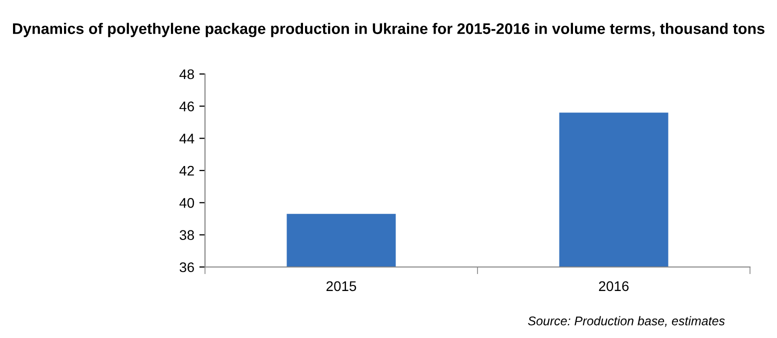 This screenshot has height=338, width=777. I want to click on y-tick-label: 36, so click(187, 267).